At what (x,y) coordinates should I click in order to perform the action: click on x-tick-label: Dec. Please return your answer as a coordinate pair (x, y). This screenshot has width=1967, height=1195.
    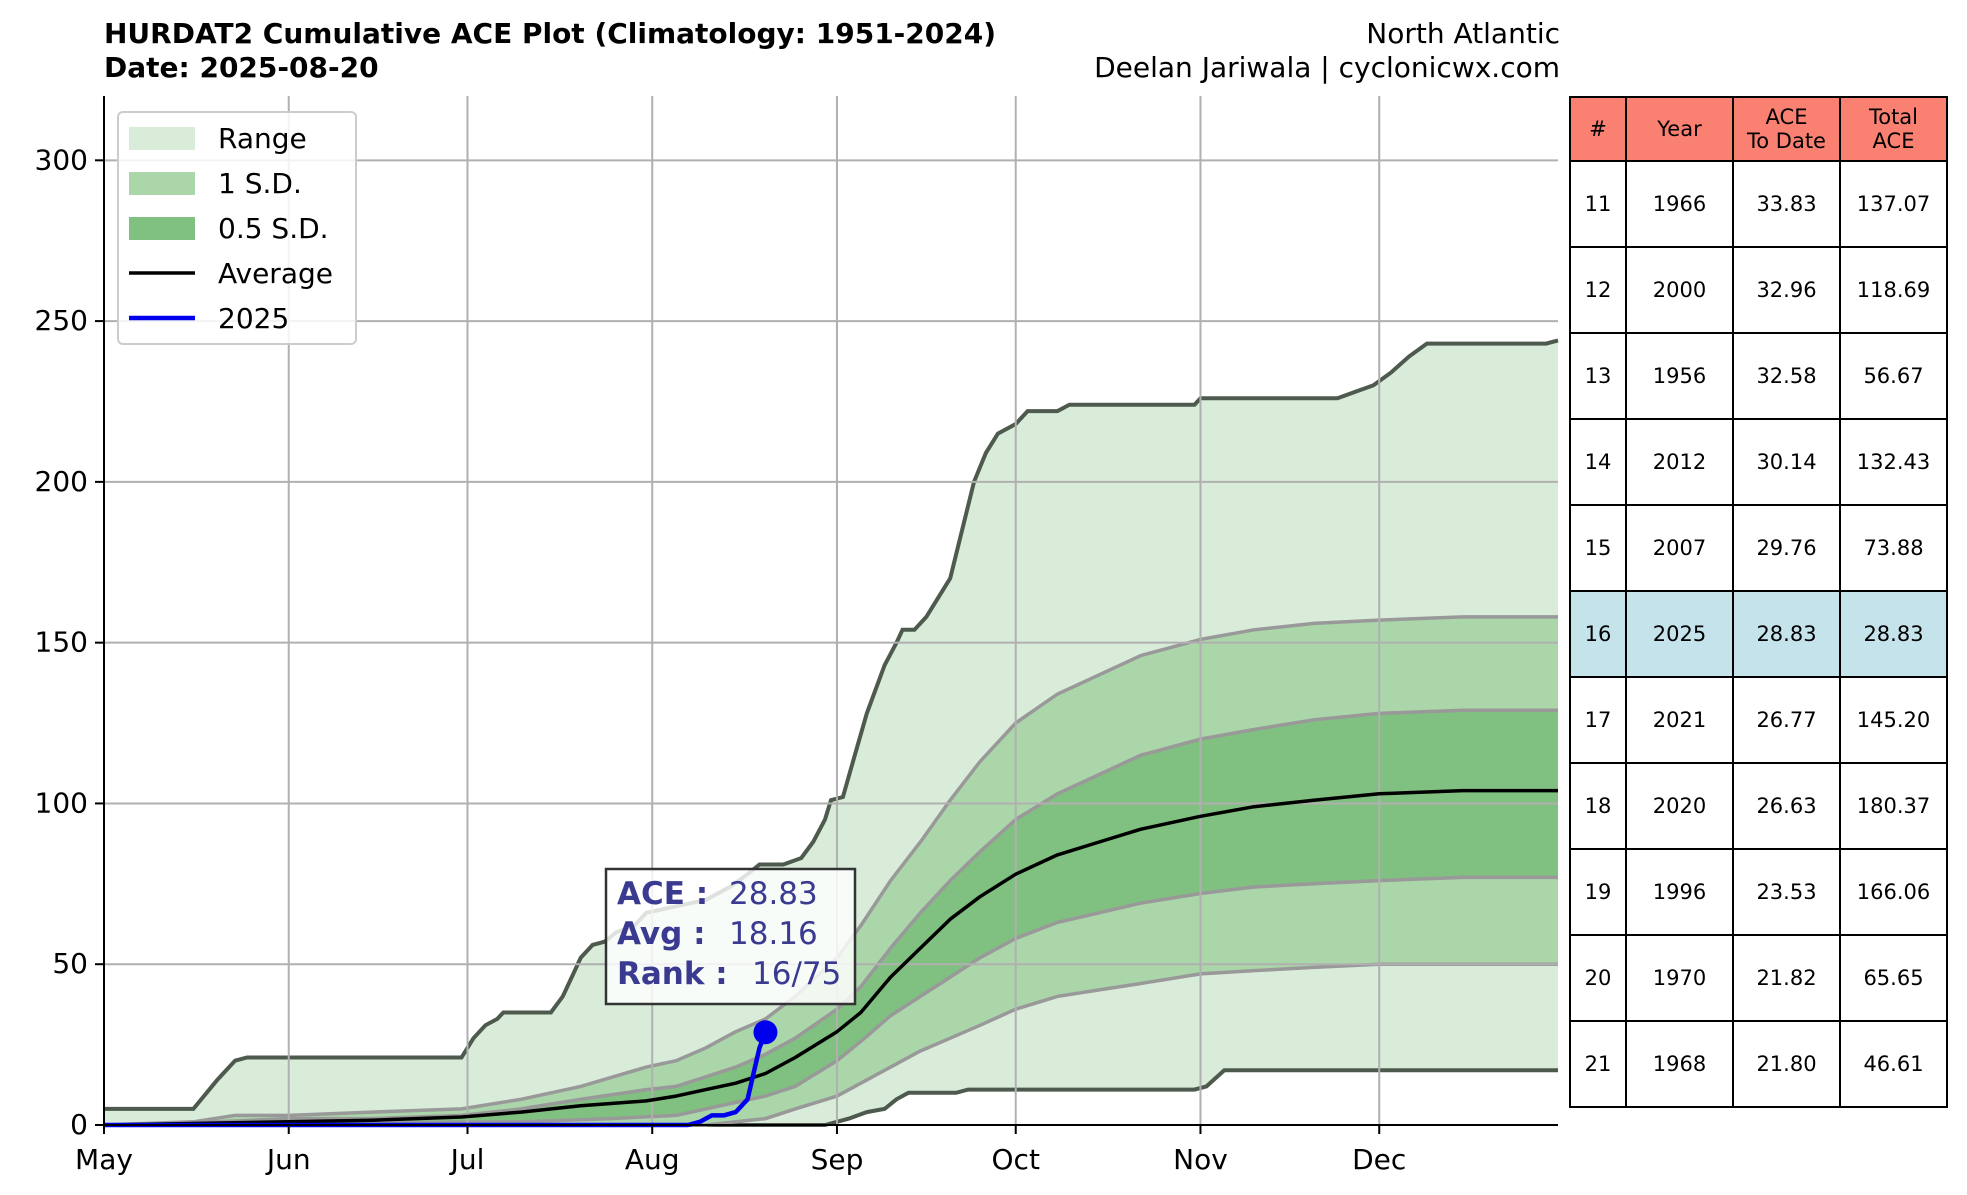
    Looking at the image, I should click on (1379, 1159).